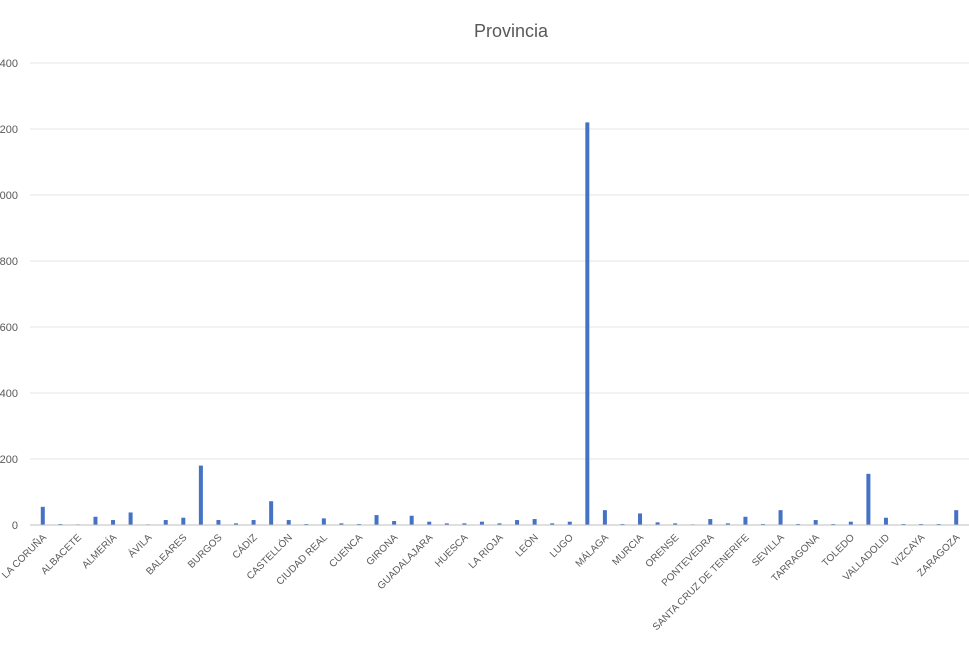 This screenshot has width=969, height=657. Describe the element at coordinates (838, 550) in the screenshot. I see `x-tick-label: TOLEDO` at that location.